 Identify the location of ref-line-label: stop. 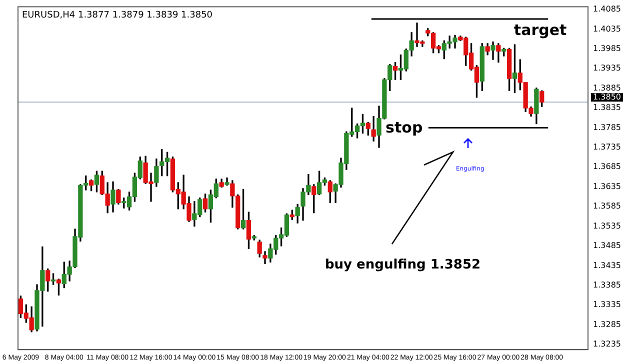
(404, 127).